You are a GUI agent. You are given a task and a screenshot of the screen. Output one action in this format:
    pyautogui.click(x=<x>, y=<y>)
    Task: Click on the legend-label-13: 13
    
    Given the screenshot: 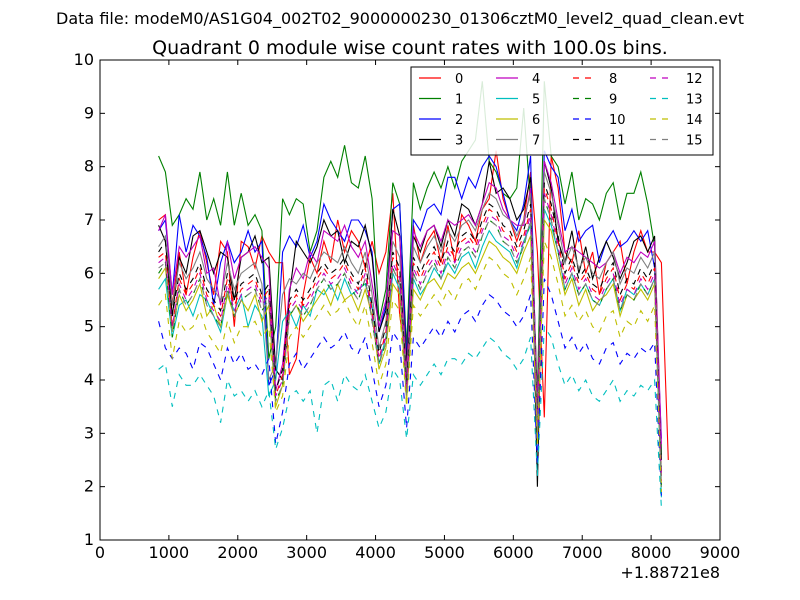 What is the action you would take?
    pyautogui.click(x=694, y=100)
    